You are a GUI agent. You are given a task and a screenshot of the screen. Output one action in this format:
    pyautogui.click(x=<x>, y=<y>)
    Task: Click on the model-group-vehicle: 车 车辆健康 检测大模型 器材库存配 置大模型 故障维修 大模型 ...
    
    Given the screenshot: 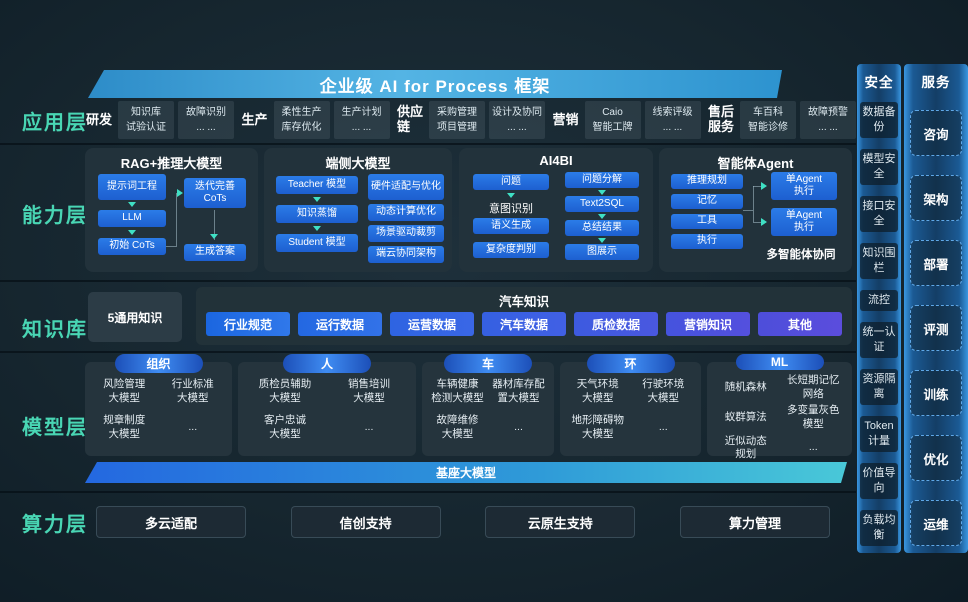 What is the action you would take?
    pyautogui.click(x=488, y=405)
    